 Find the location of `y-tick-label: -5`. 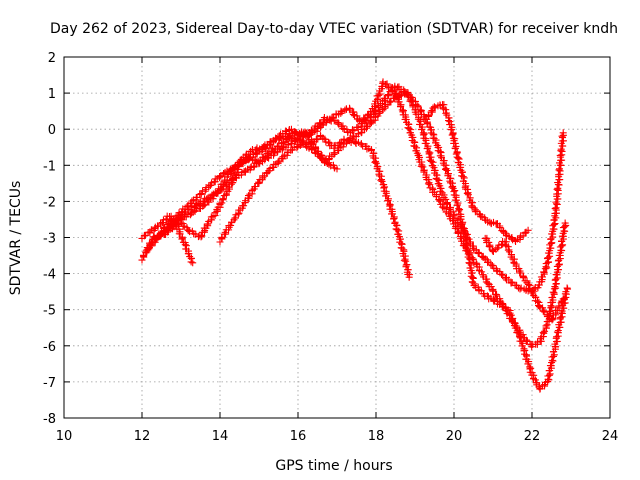

y-tick-label: -5 is located at coordinates (49, 311).